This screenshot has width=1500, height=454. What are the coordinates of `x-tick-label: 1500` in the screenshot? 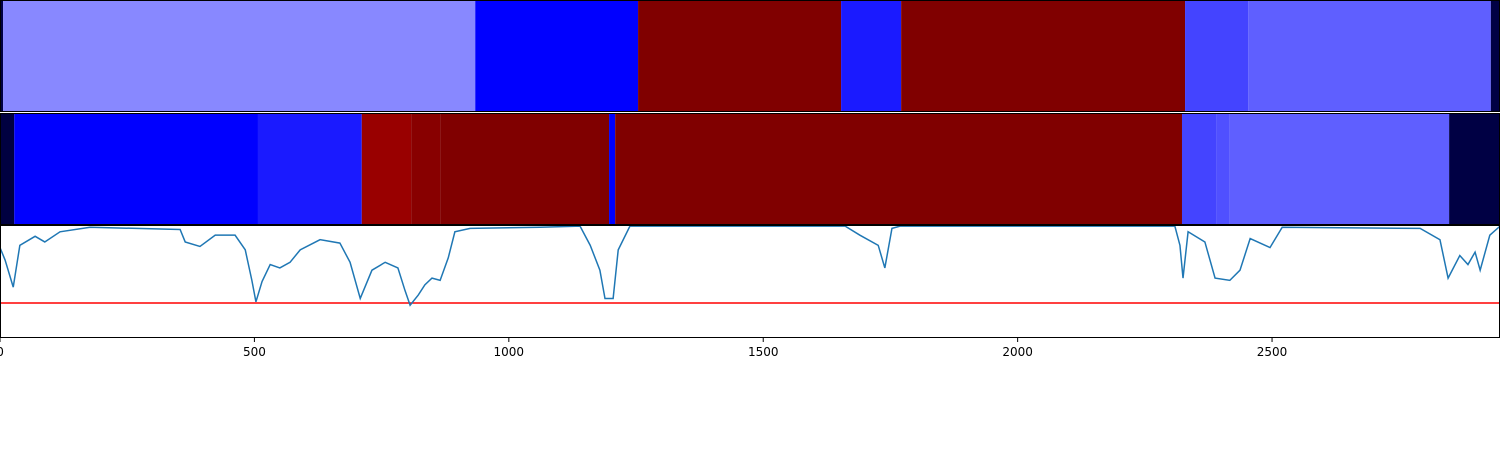 It's located at (763, 352).